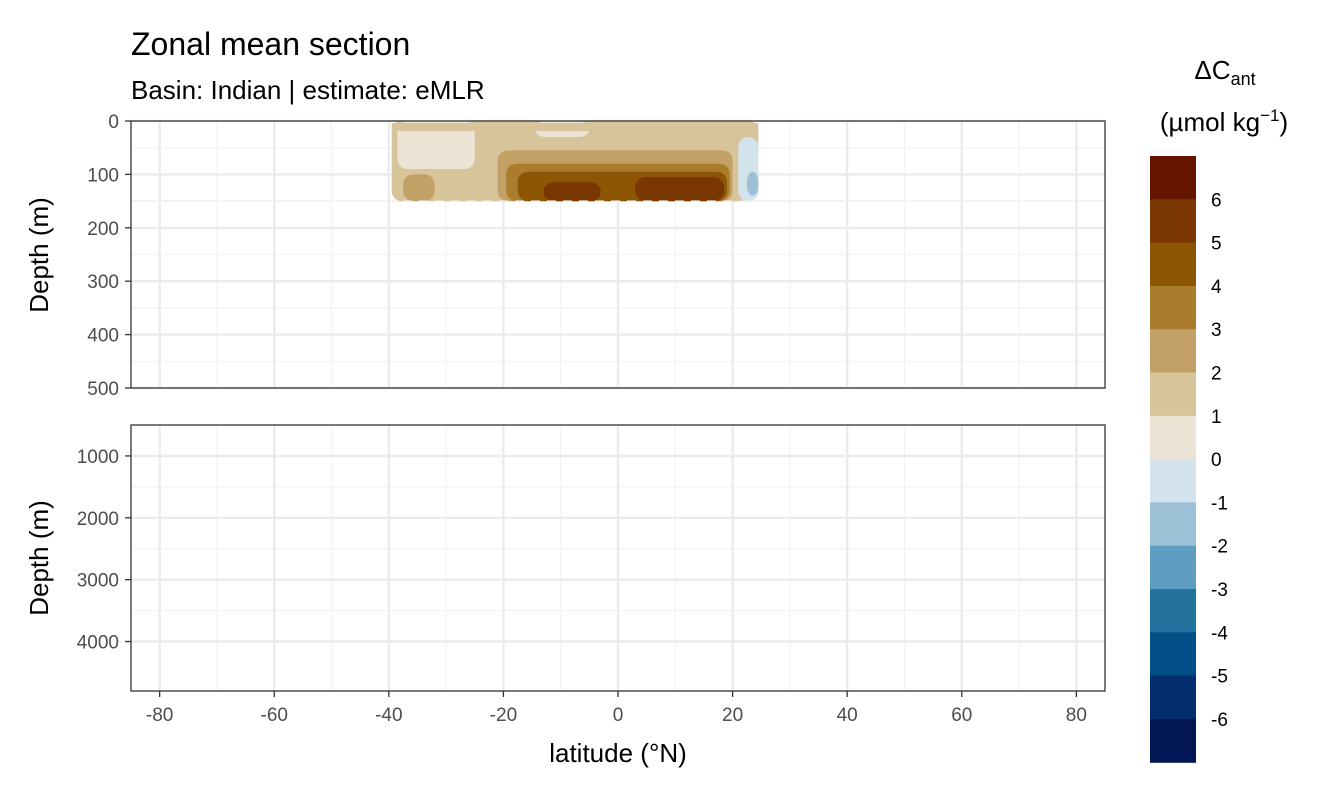 The image size is (1344, 806). What do you see at coordinates (98, 457) in the screenshot?
I see `y-tick-label: 1000` at bounding box center [98, 457].